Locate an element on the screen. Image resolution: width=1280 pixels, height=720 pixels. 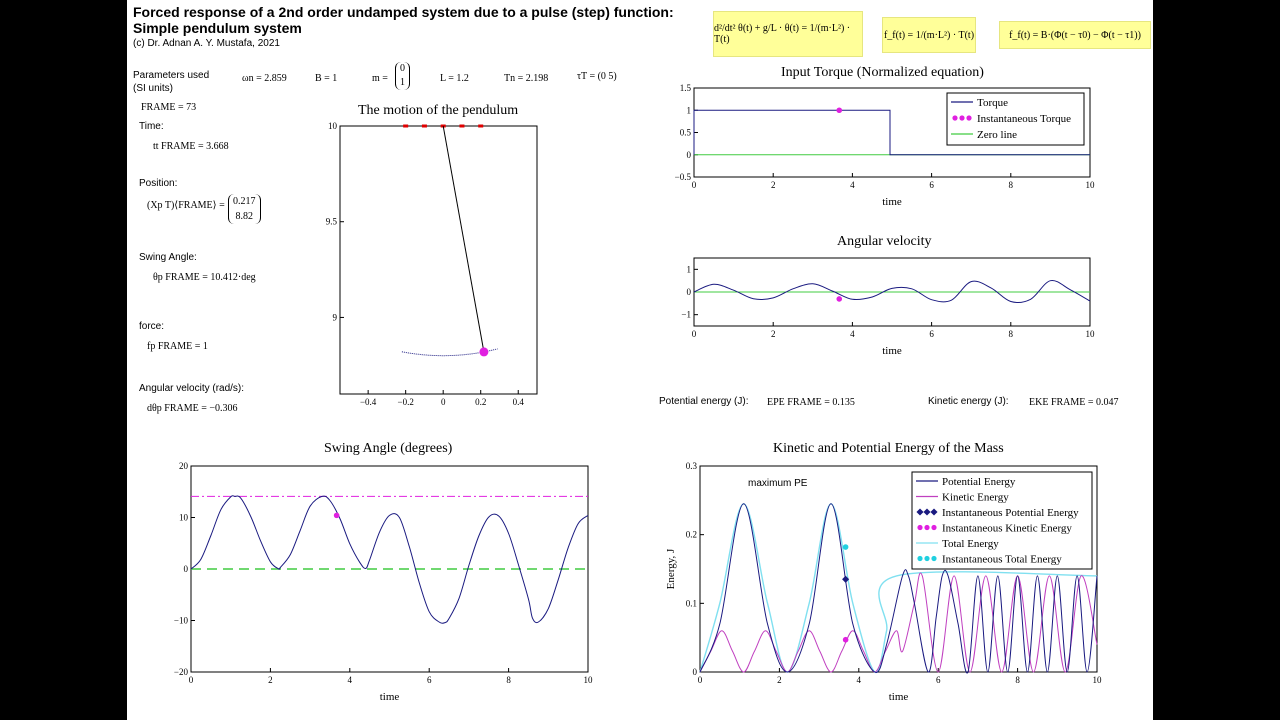
energy-ytick-label: 0.2 is located at coordinates (691, 535).